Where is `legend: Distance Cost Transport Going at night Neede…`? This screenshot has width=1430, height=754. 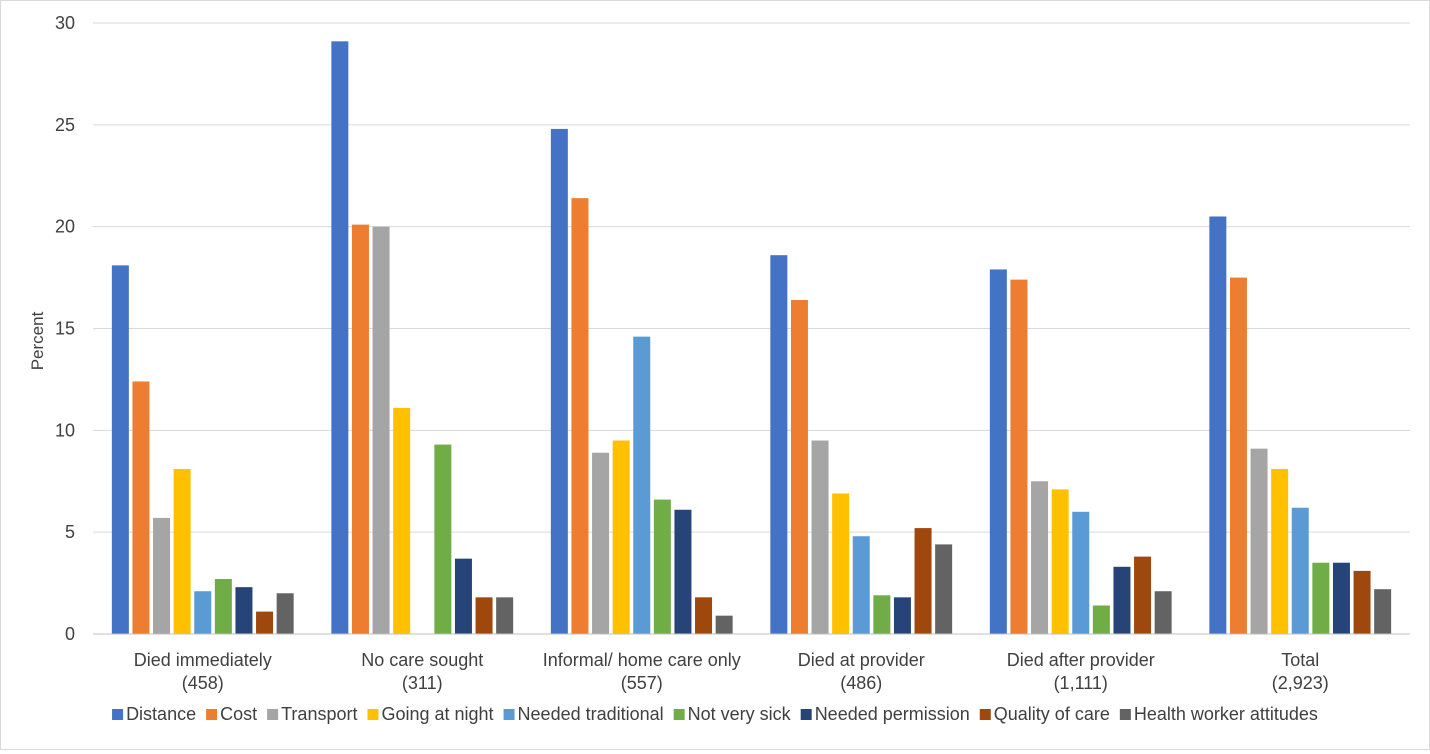
legend: Distance Cost Transport Going at night Neede… is located at coordinates (715, 714).